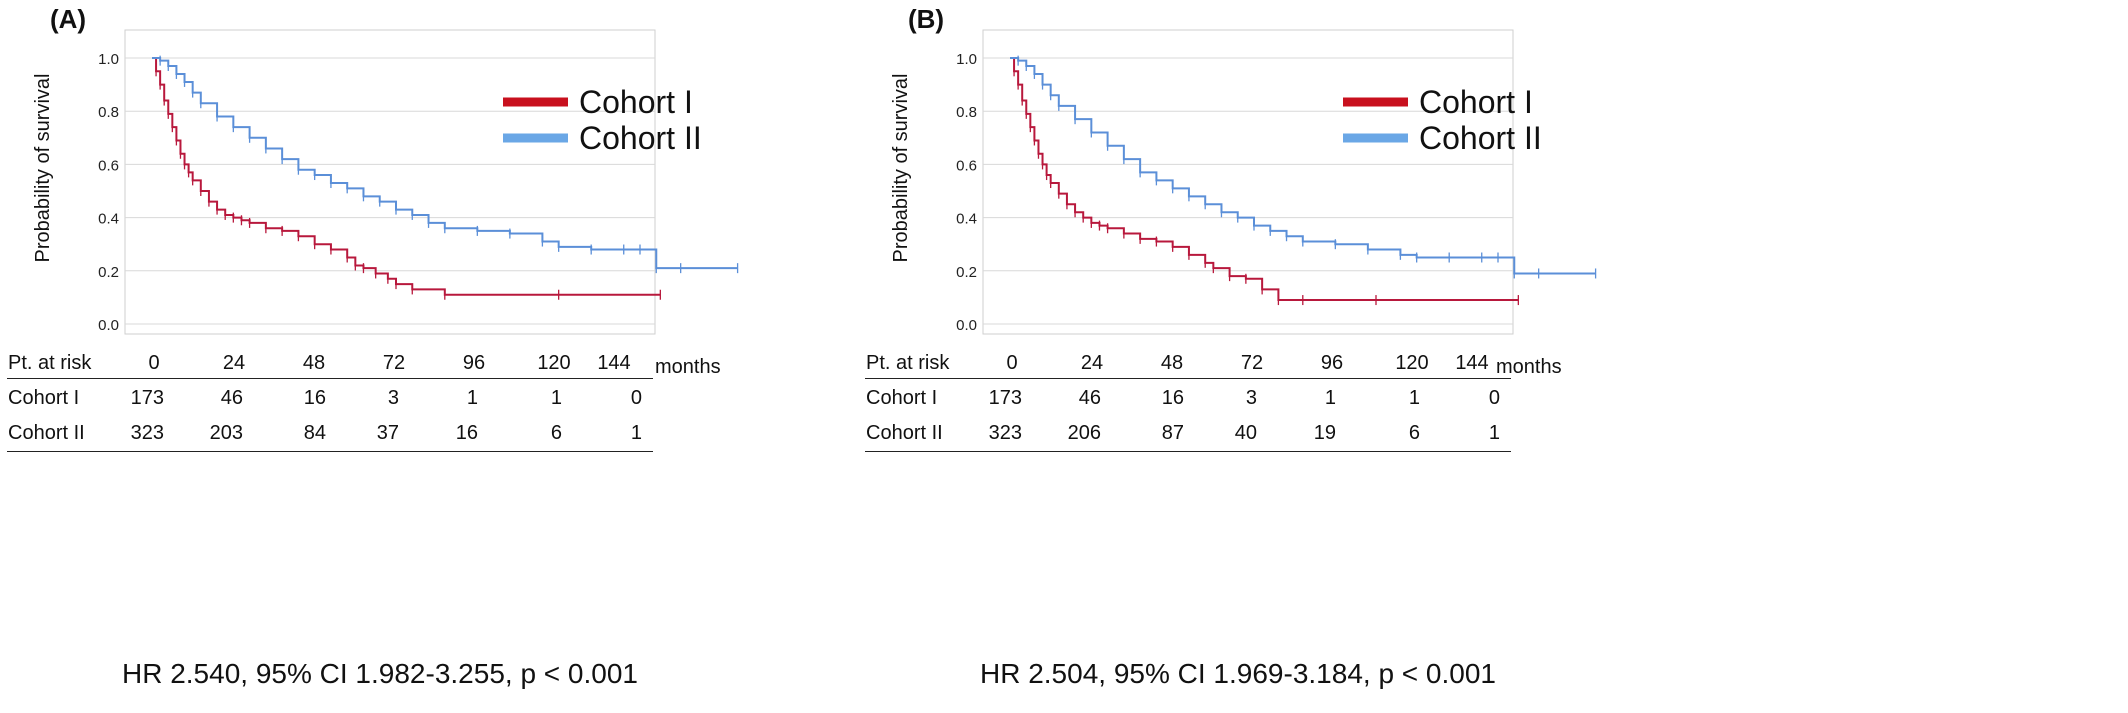 This screenshot has width=2128, height=713. Describe the element at coordinates (68, 19) in the screenshot. I see `panel-label: (A)` at that location.